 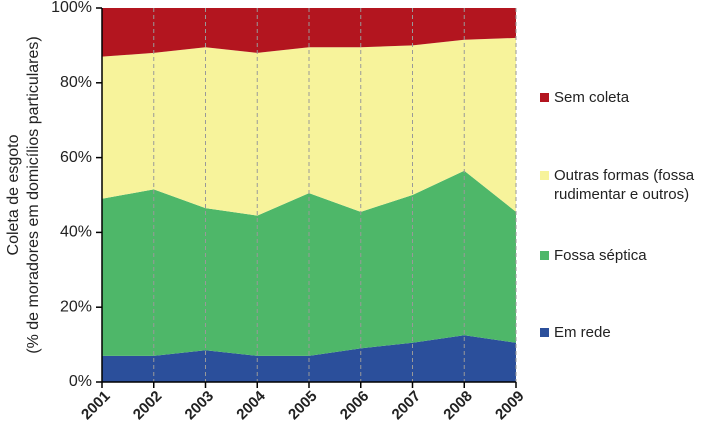 I want to click on x-tick-label: 2007, so click(x=407, y=406).